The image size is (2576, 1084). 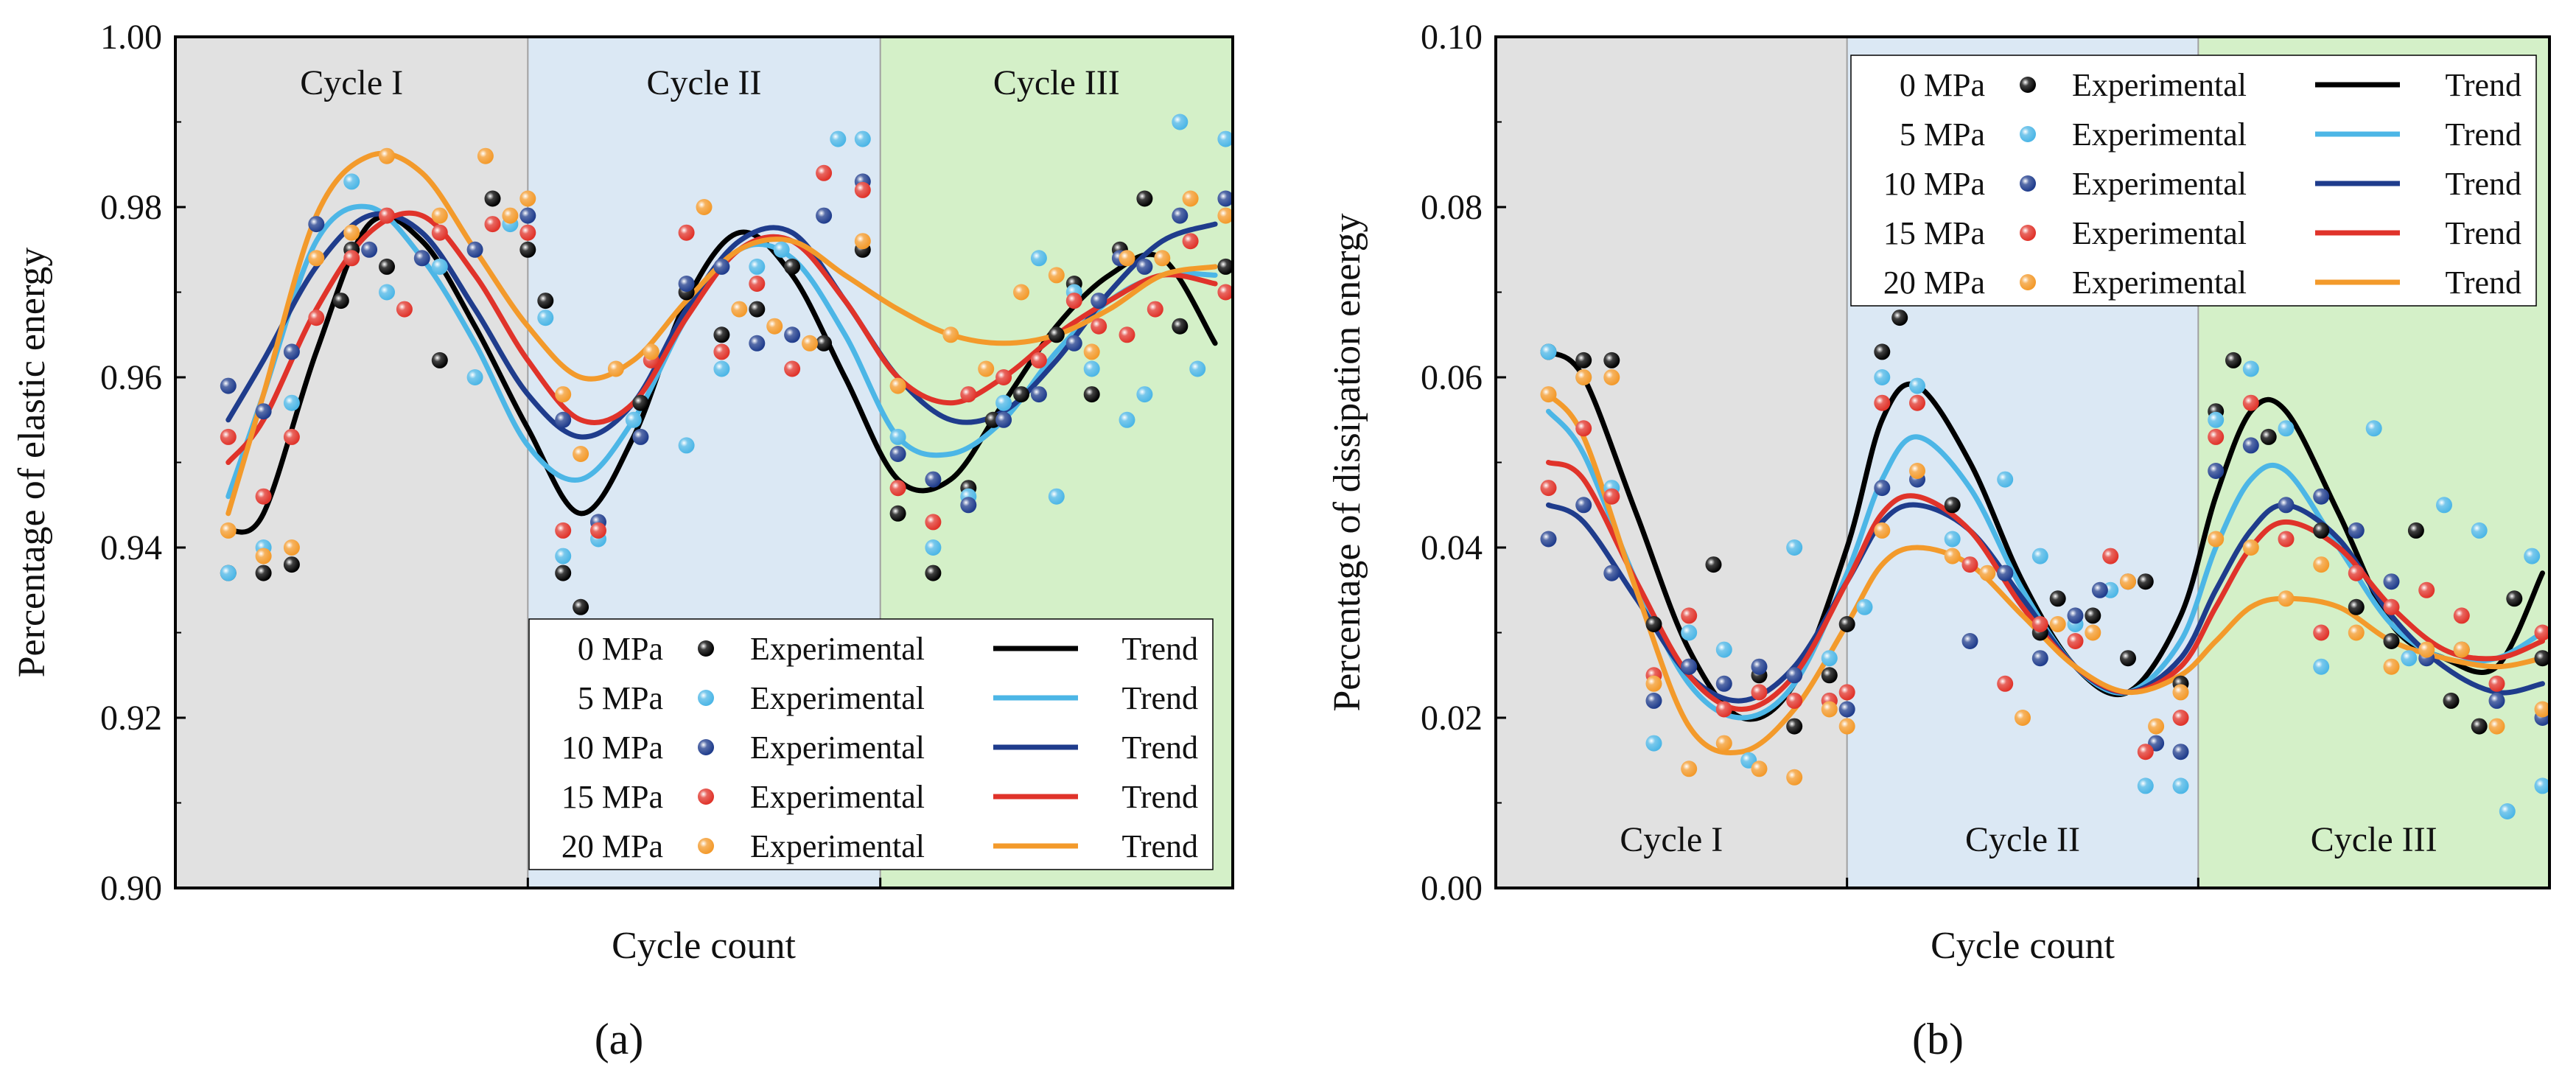 I want to click on y-tick-label: 0.94, so click(x=131, y=547).